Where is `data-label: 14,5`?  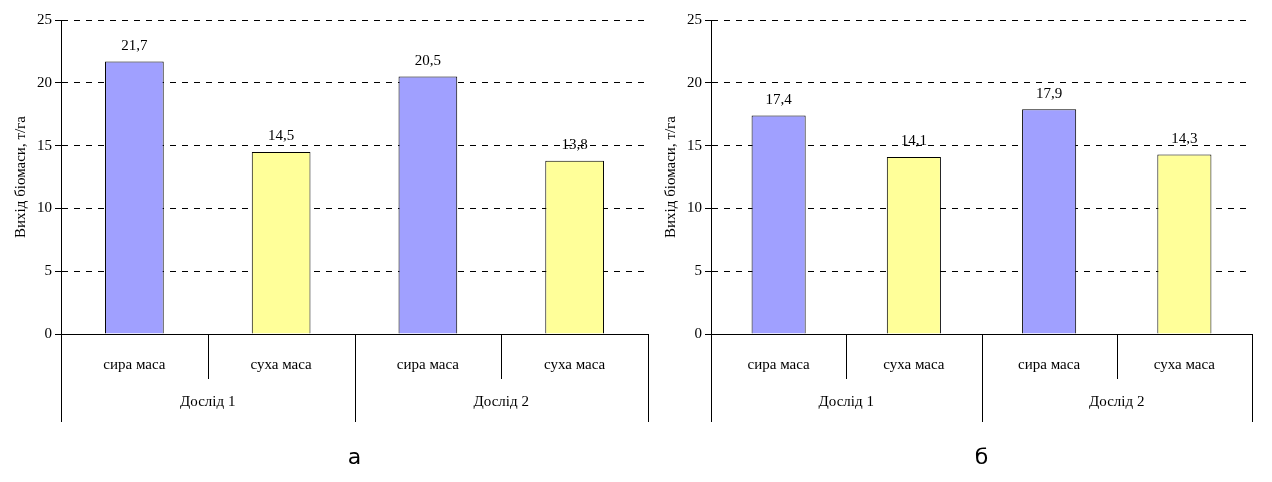 data-label: 14,5 is located at coordinates (281, 135).